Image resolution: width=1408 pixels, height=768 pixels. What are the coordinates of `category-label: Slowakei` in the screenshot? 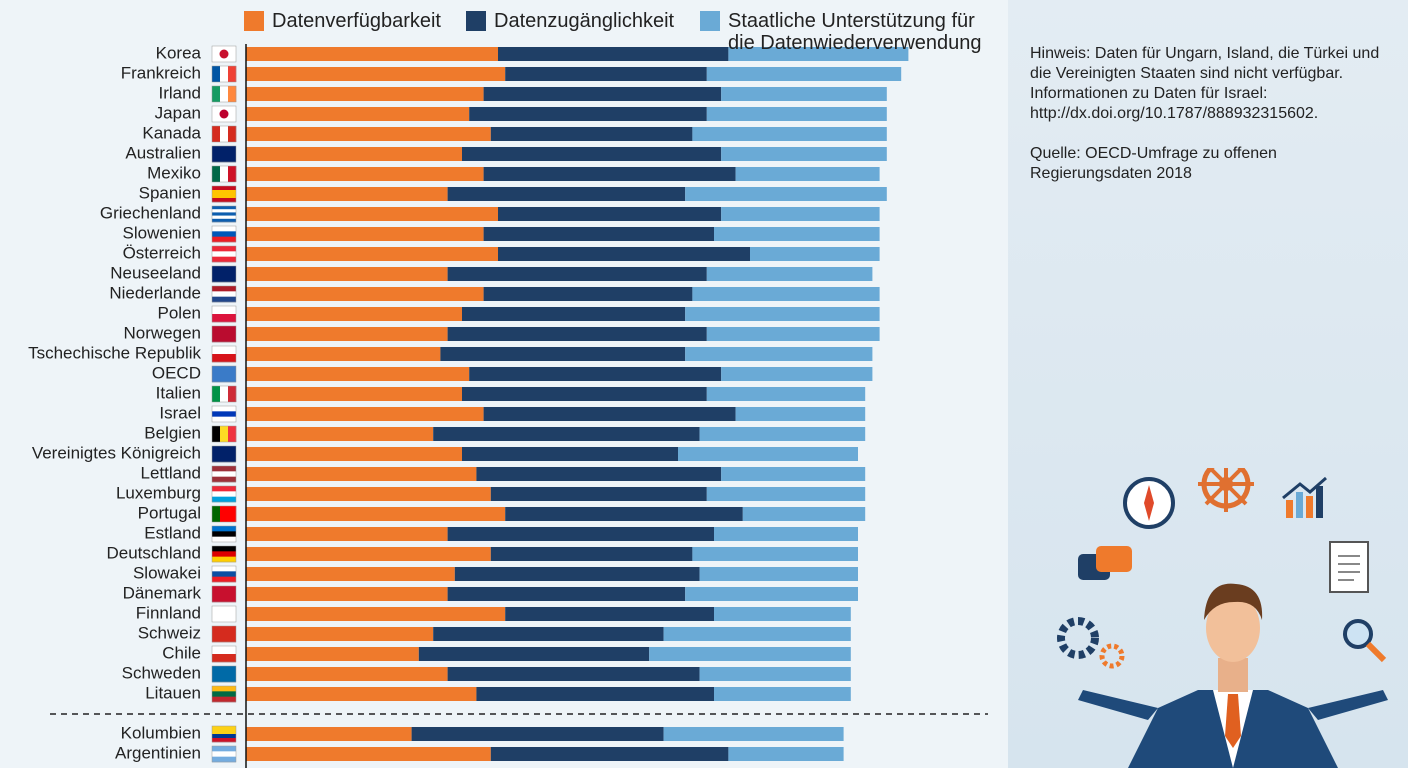 It's located at (167, 572).